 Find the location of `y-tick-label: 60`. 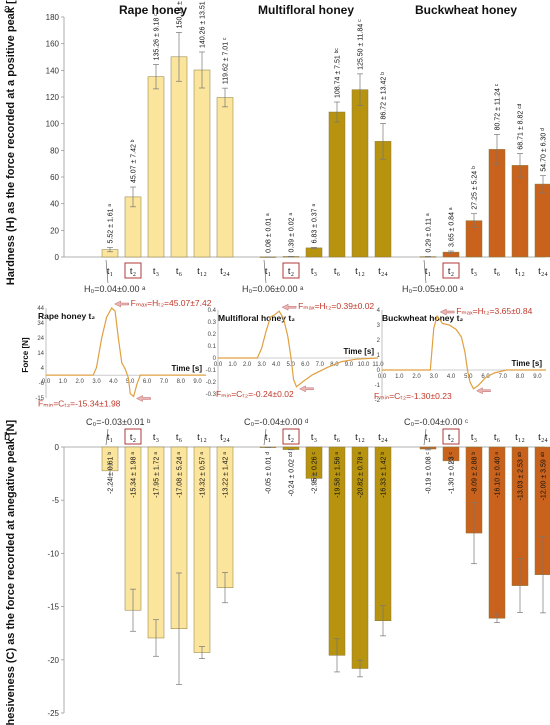

y-tick-label: 60 is located at coordinates (54, 177).